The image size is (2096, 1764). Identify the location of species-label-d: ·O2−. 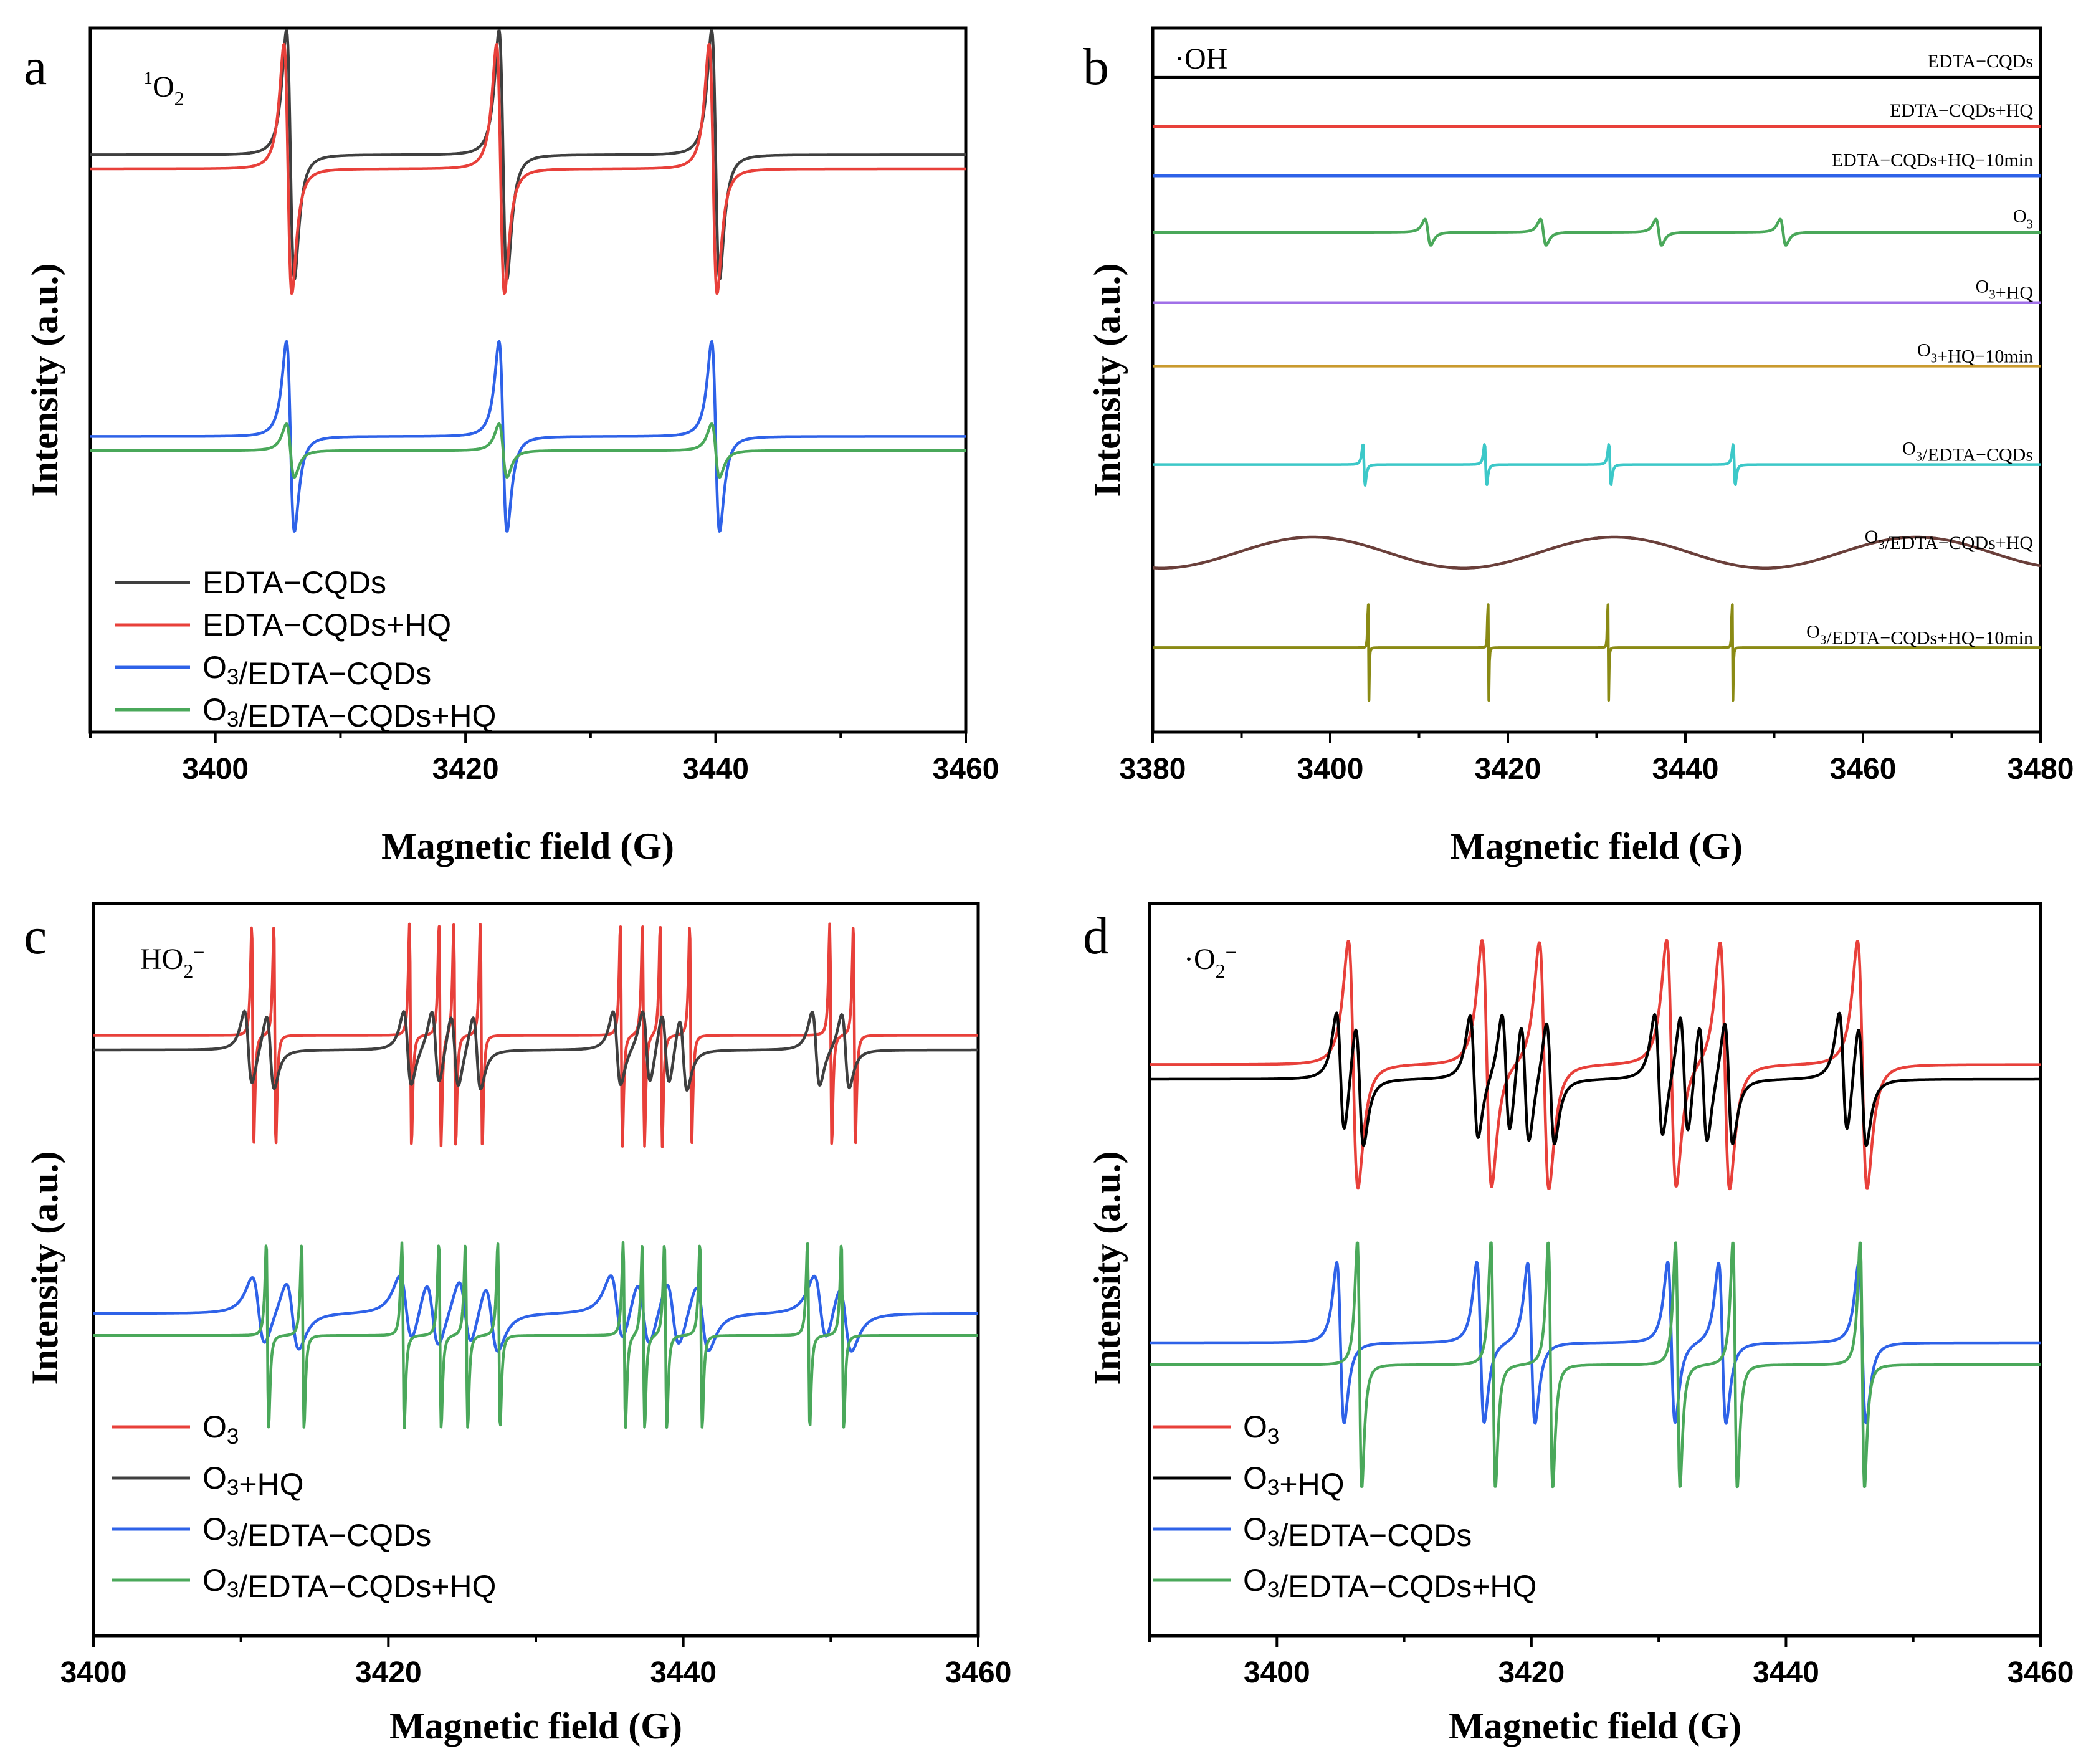
(1210, 961).